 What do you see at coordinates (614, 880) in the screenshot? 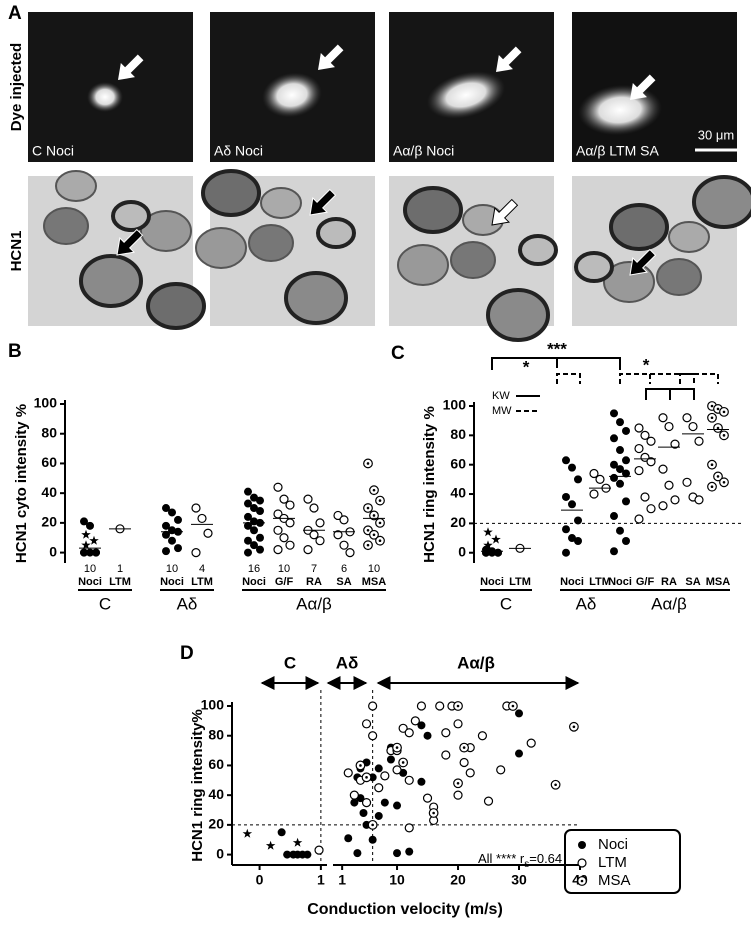
I see `legend-label: MSA` at bounding box center [614, 880].